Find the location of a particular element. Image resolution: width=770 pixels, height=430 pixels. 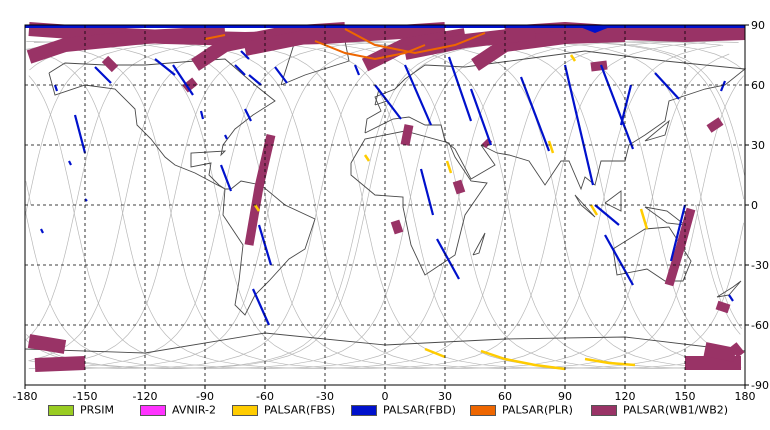

x-tick-label: -90 is located at coordinates (205, 396).